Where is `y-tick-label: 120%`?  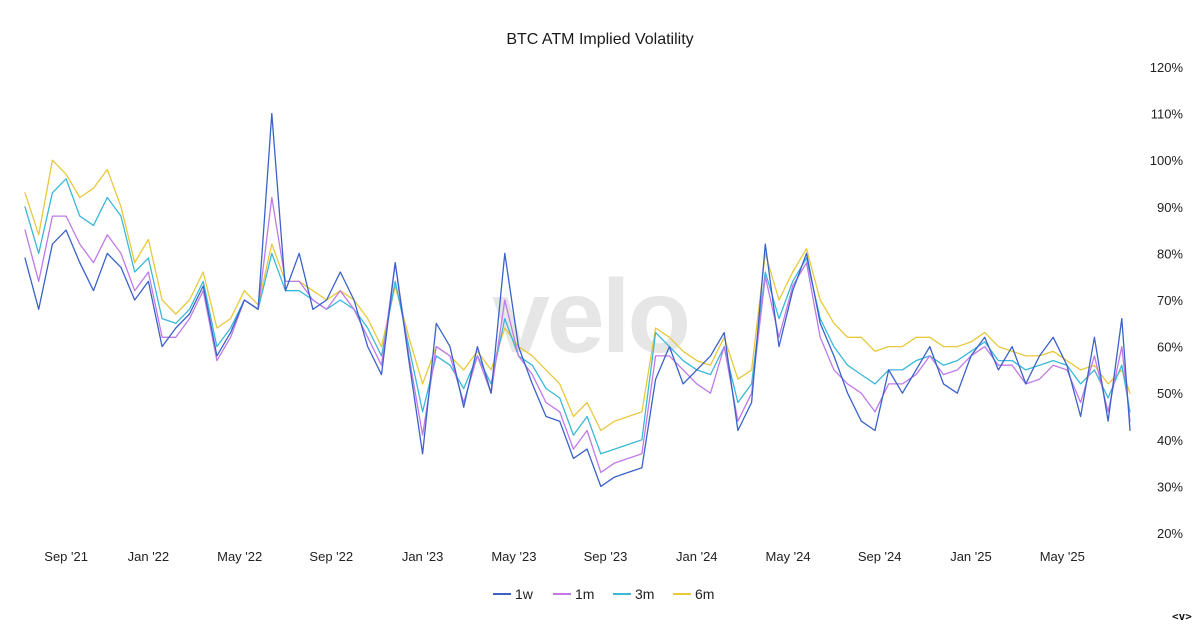
y-tick-label: 120% is located at coordinates (1167, 67).